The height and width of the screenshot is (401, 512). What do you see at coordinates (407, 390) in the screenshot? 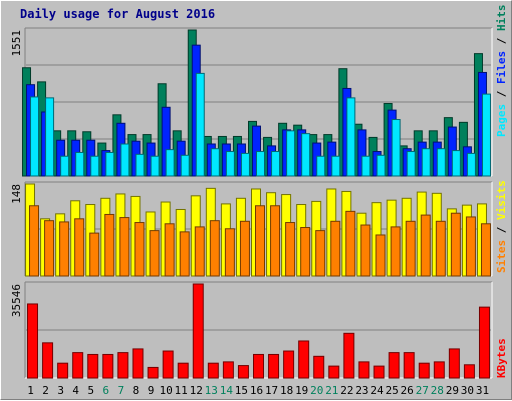
I see `x-tick-label: 26` at bounding box center [407, 390].